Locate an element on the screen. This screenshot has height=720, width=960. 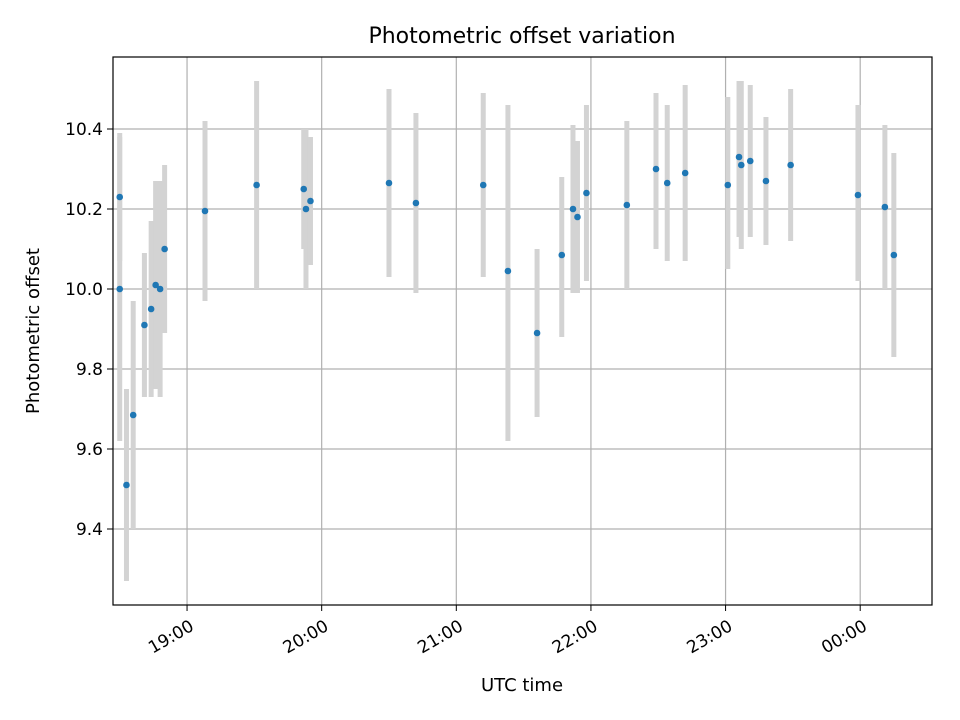
y-tick-label: 10.2 is located at coordinates (84, 210).